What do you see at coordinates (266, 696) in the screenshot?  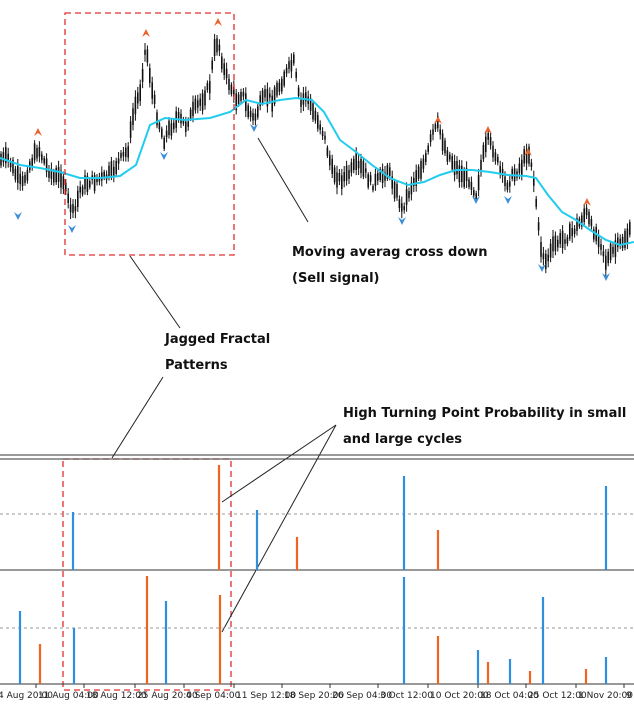 I see `time-tick-label: 11 Sep 12:00` at bounding box center [266, 696].